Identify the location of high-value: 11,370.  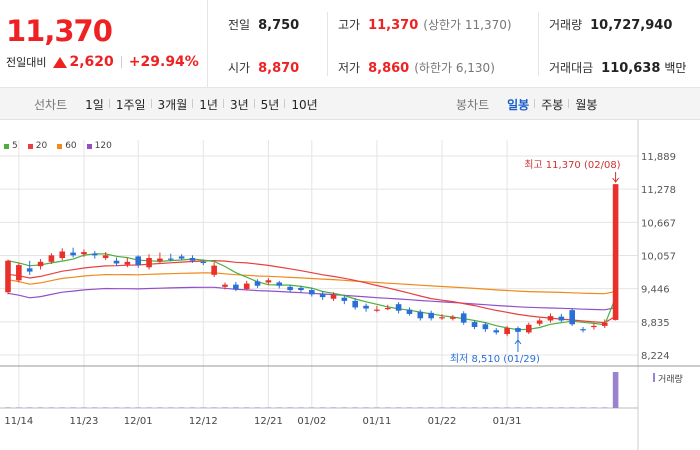
(393, 25).